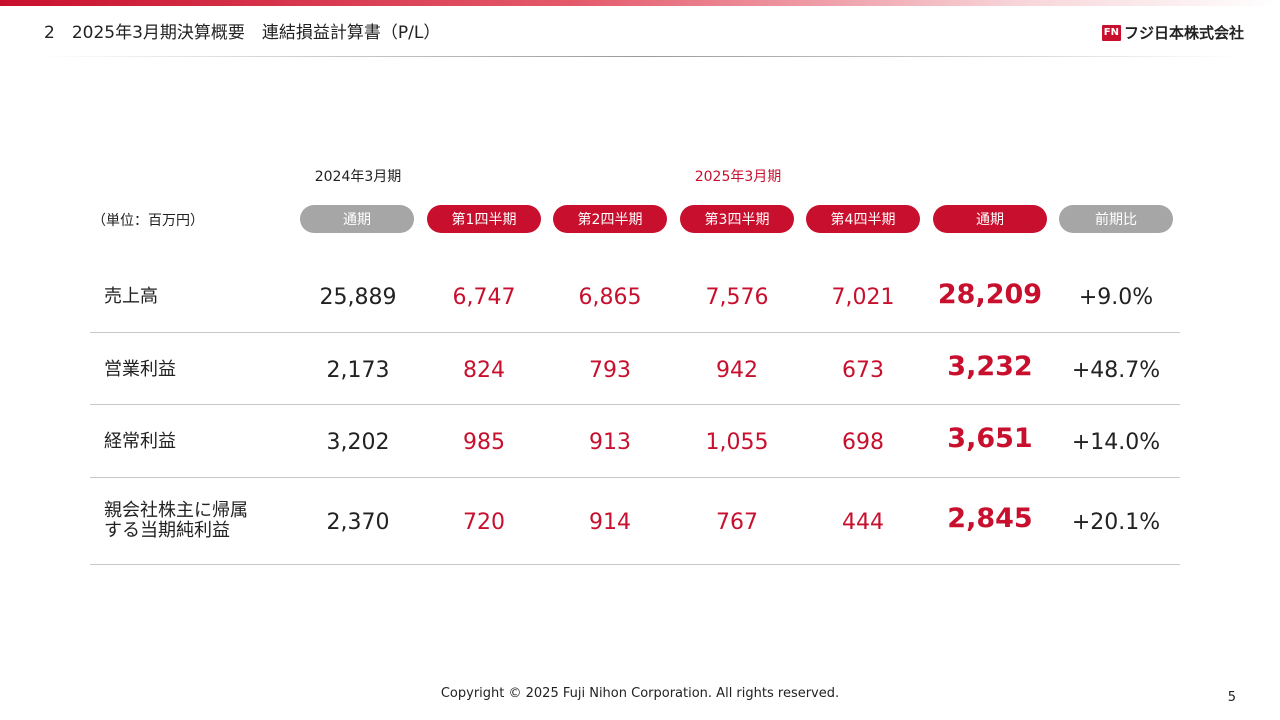 Image resolution: width=1280 pixels, height=720 pixels. I want to click on prev-year-value: 2,173, so click(358, 370).